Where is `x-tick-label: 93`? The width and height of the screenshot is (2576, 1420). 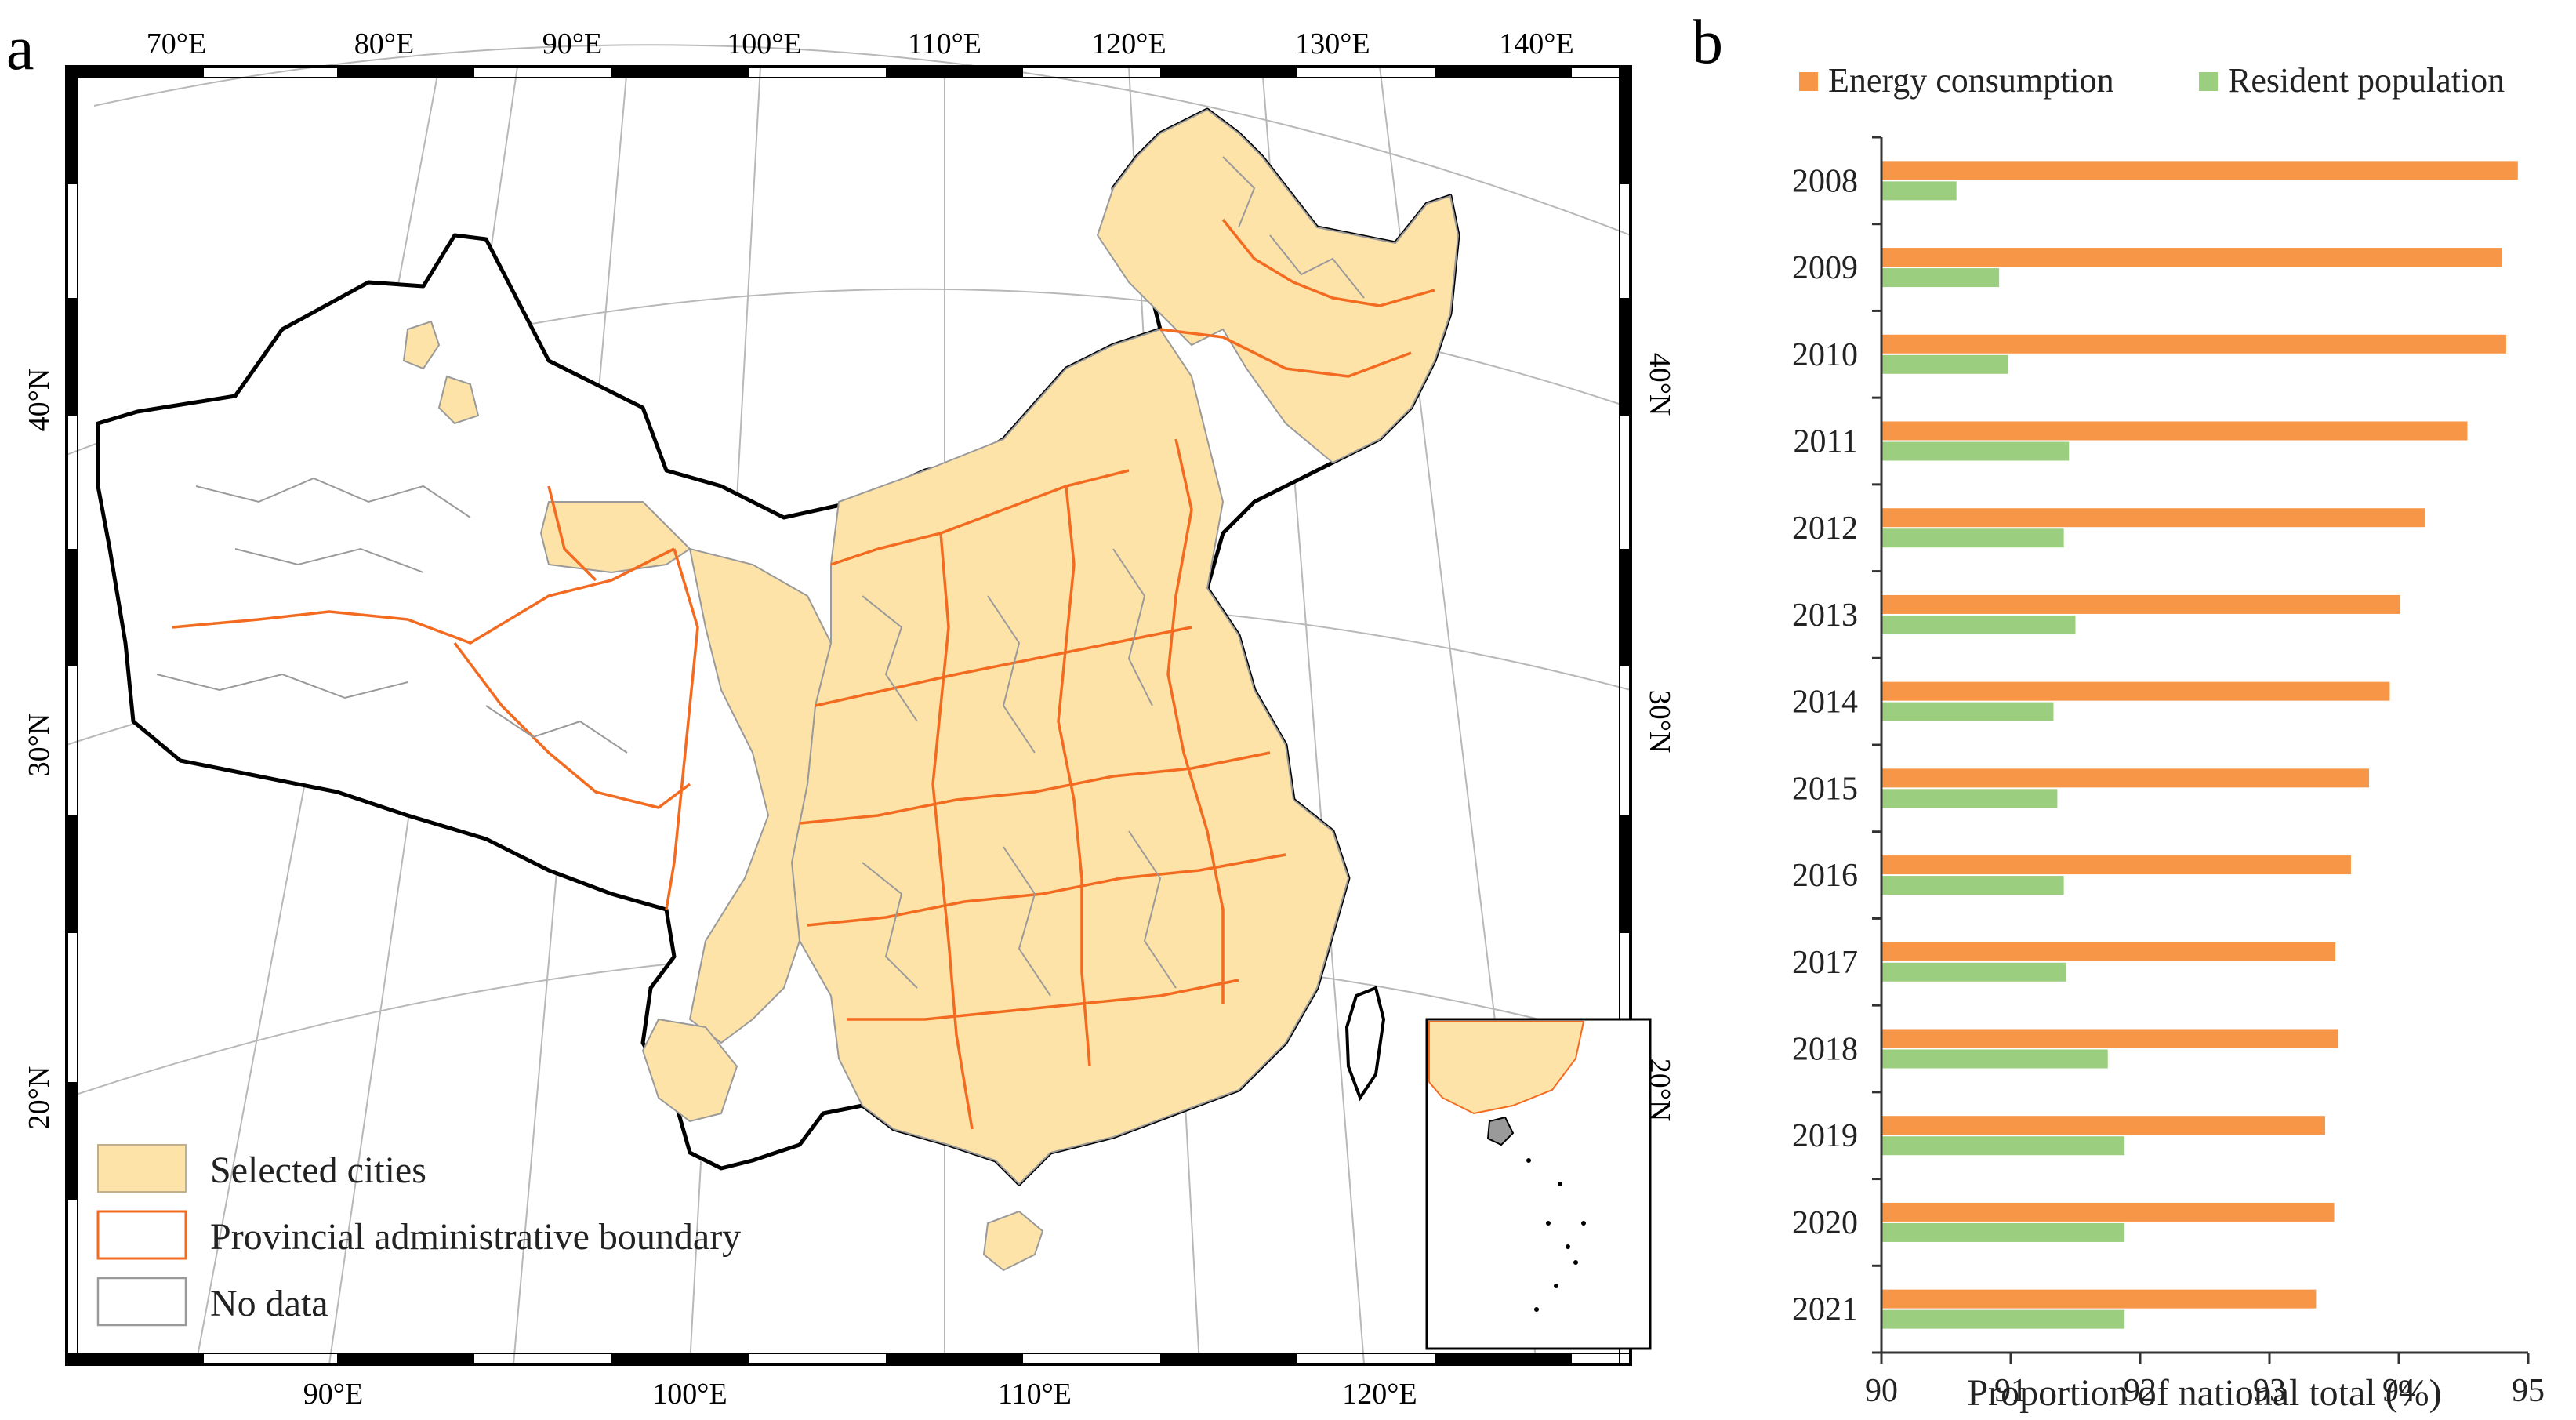
x-tick-label: 93 is located at coordinates (2270, 1391).